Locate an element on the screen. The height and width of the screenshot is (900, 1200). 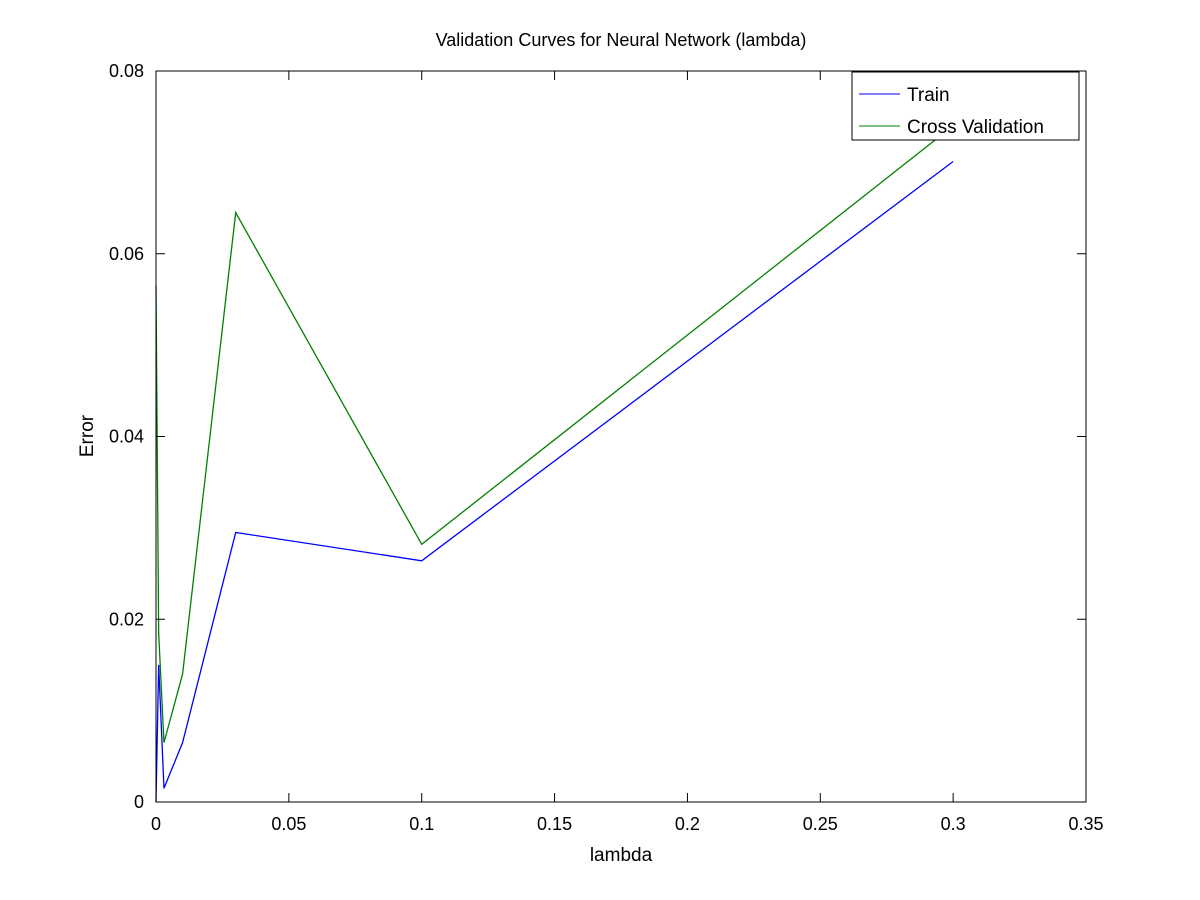
x-tick-label: 0.15 is located at coordinates (554, 824).